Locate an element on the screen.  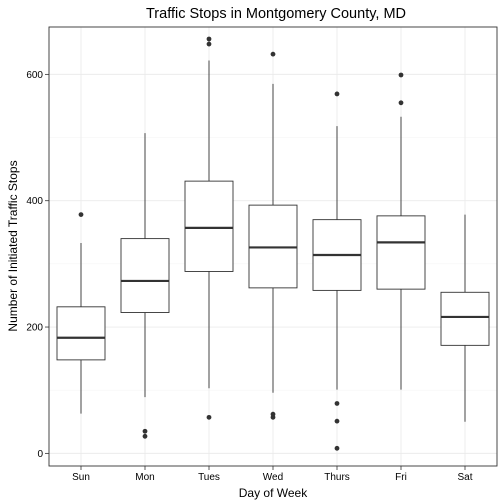
x-tick-label: Wed is located at coordinates (273, 477).